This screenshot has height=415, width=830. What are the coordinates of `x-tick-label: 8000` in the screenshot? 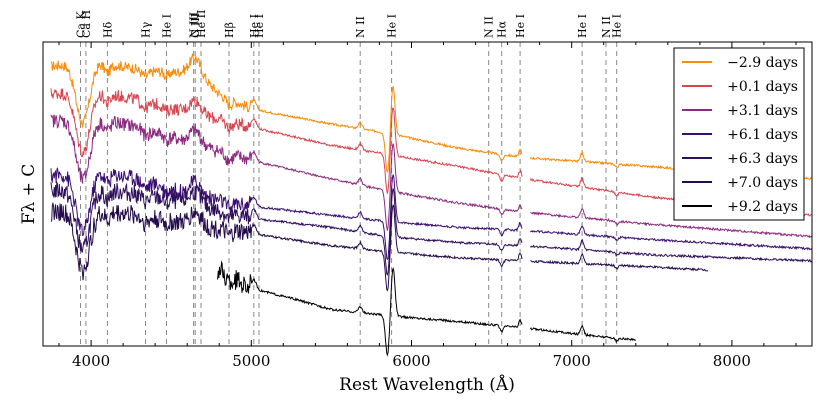 It's located at (732, 361).